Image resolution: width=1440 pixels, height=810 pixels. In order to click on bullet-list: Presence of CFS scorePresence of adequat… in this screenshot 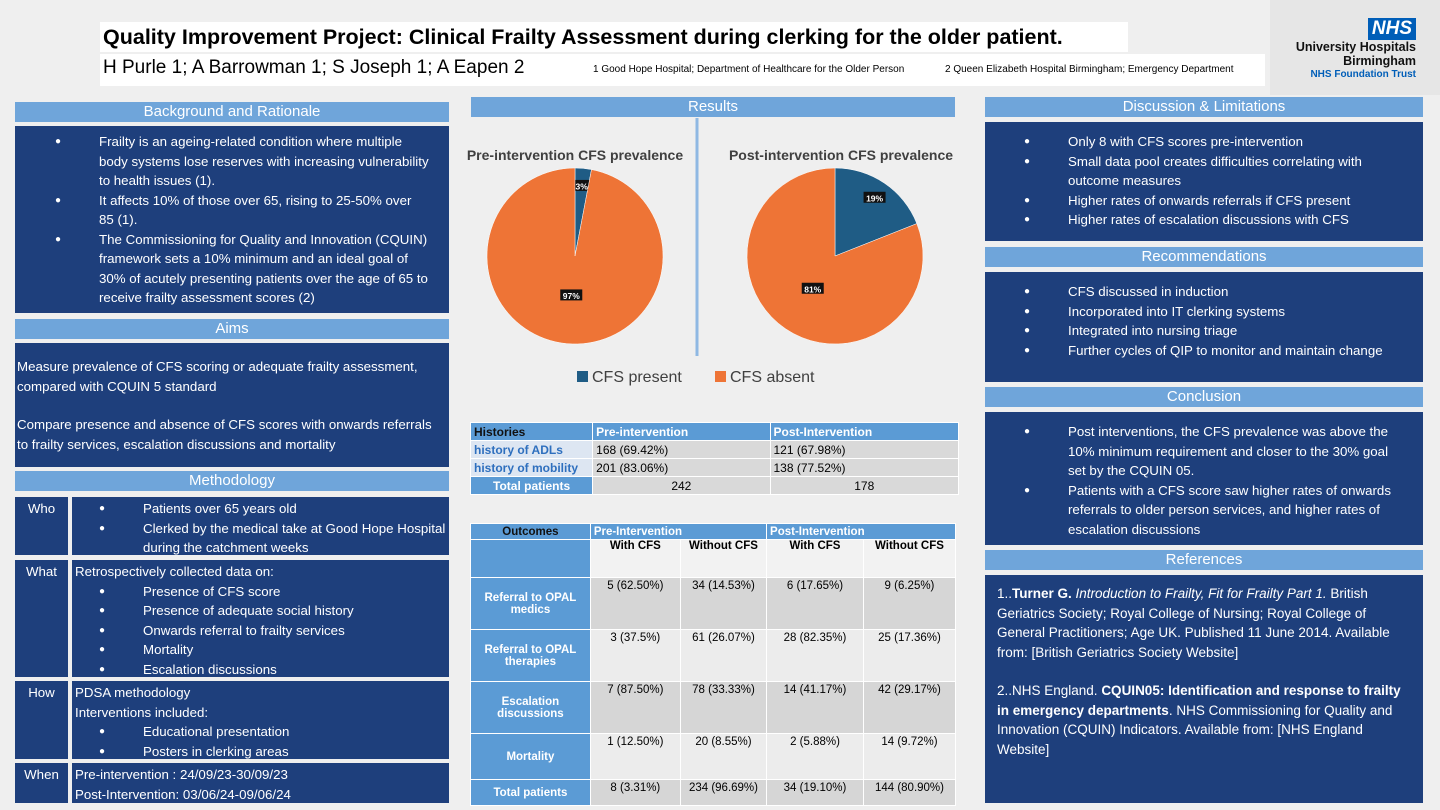, I will do `click(262, 631)`.